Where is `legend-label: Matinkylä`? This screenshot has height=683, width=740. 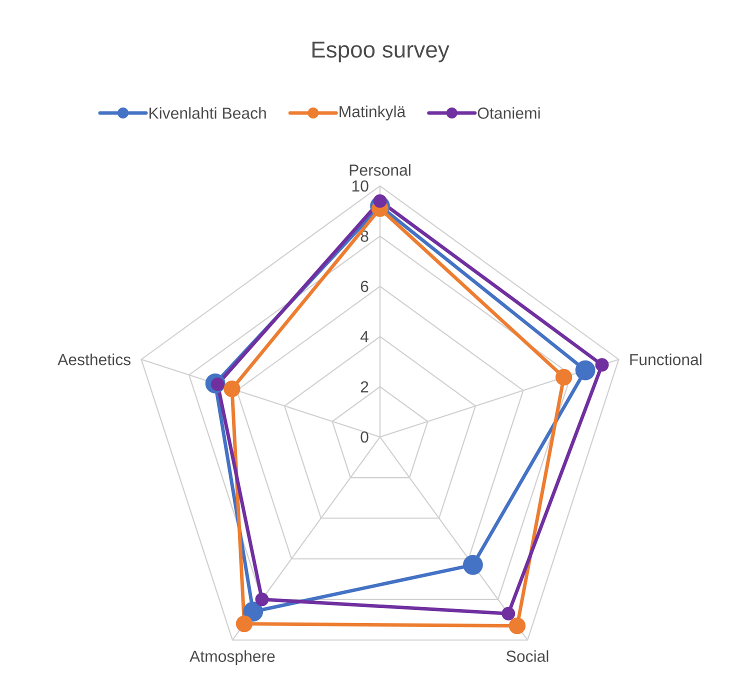
legend-label: Matinkylä is located at coordinates (373, 113).